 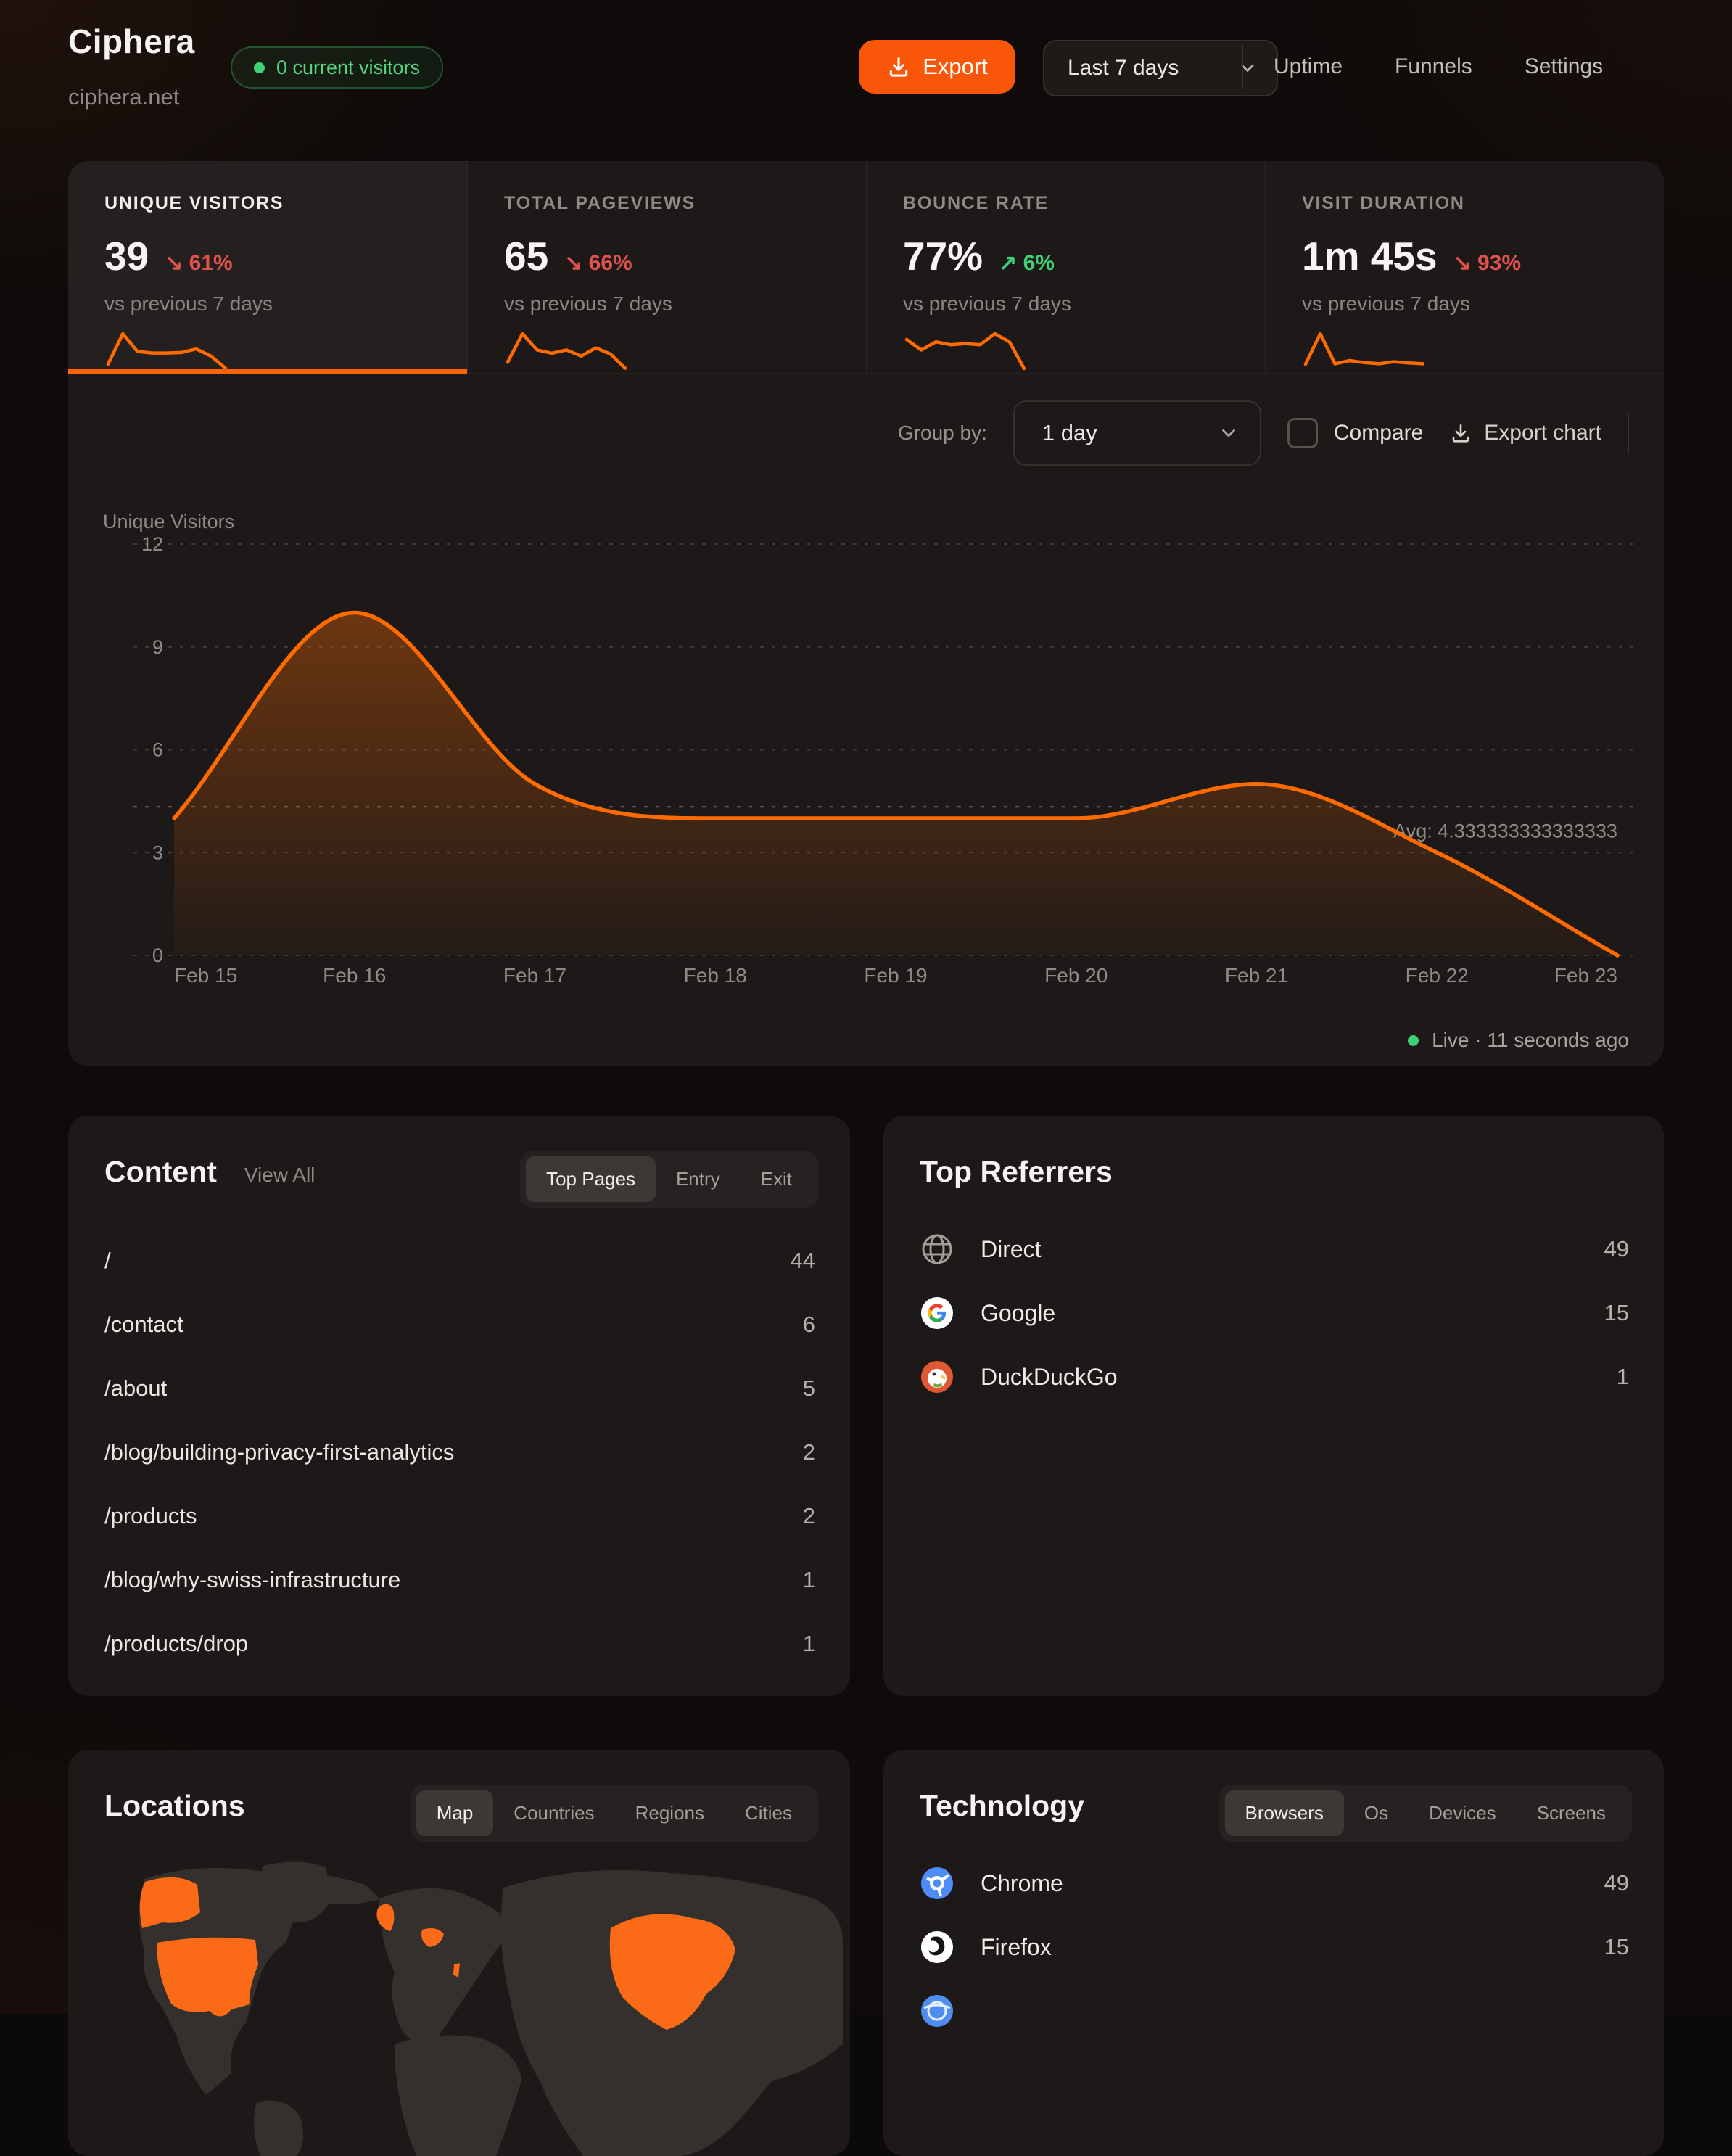 I want to click on content-row: /blog/building-privacy-first-analytics 2, so click(x=459, y=1452).